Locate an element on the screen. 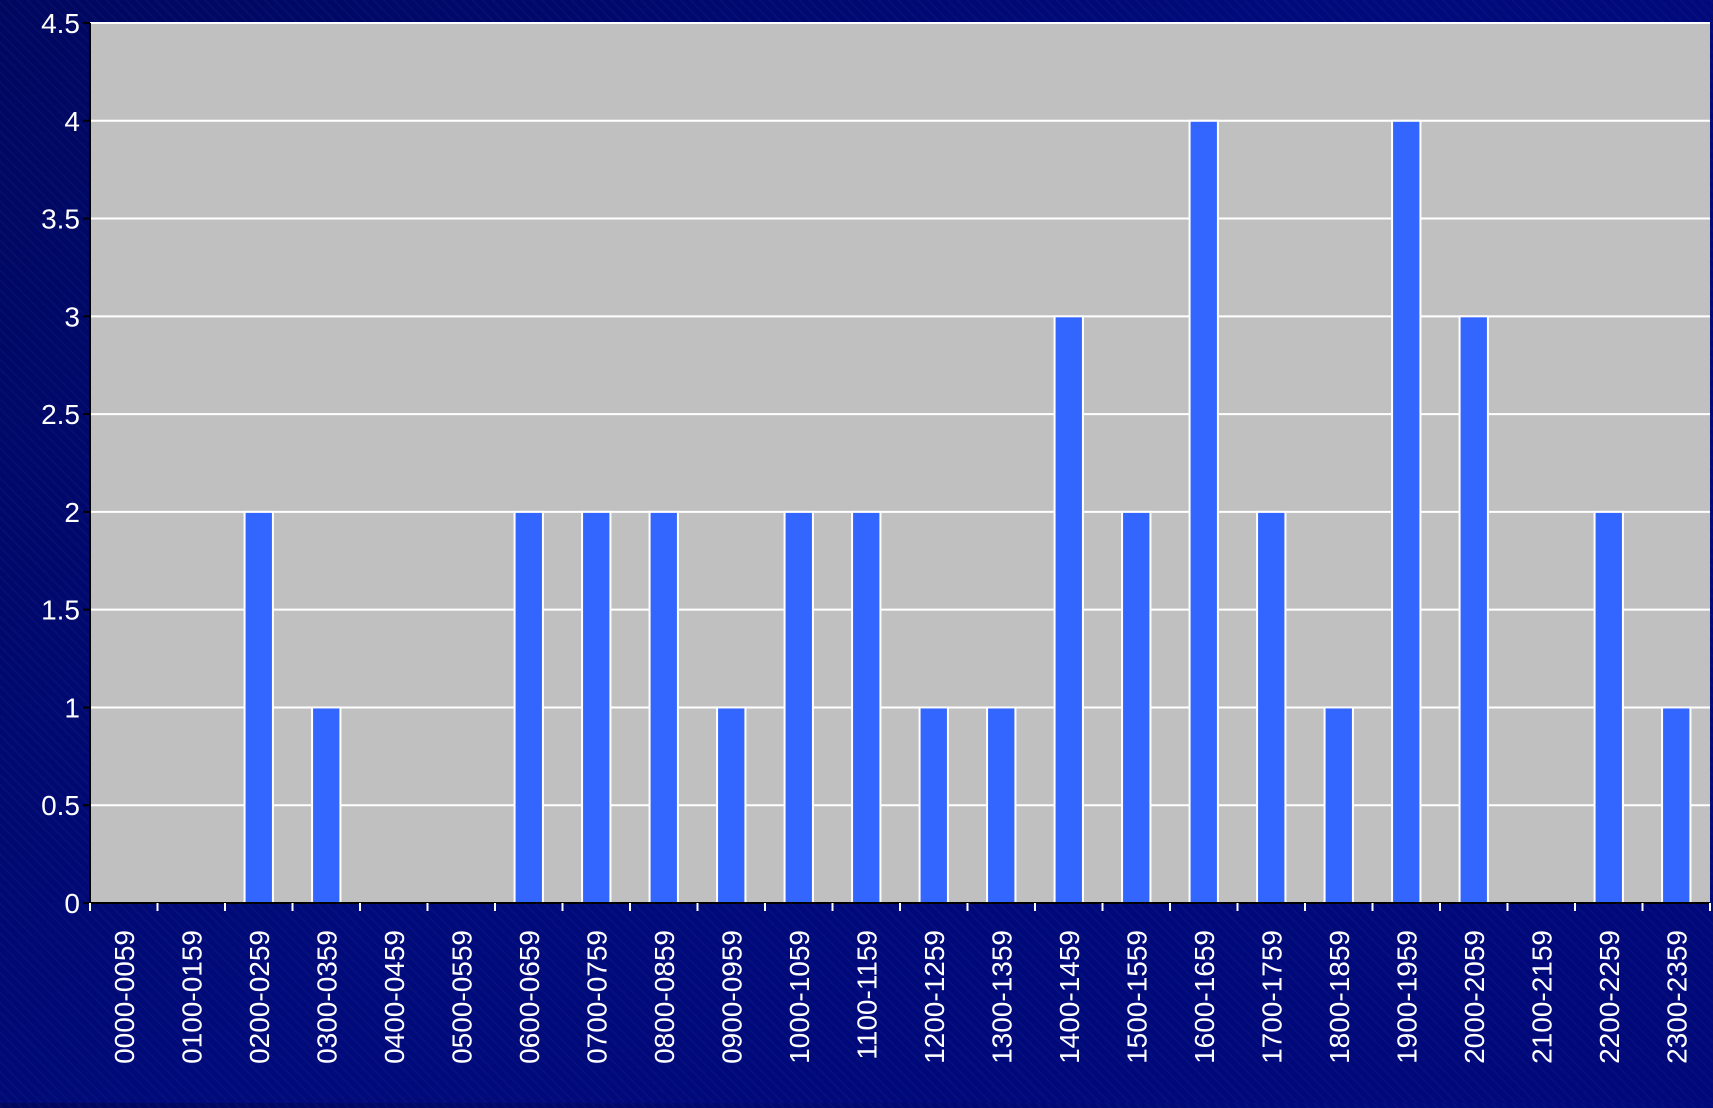 This screenshot has width=1713, height=1108. y-axis-tick-labels: 0 0.5 1 1.5 2 2.5 3 3.5 4 4.5 is located at coordinates (60, 463).